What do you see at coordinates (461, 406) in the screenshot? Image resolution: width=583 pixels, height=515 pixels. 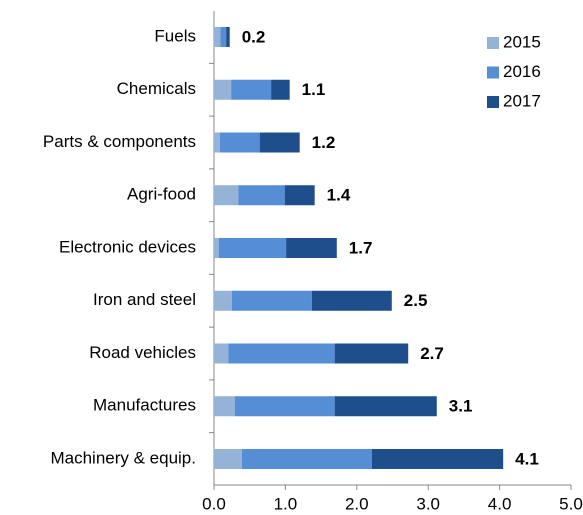 I see `total-label: 3.1` at bounding box center [461, 406].